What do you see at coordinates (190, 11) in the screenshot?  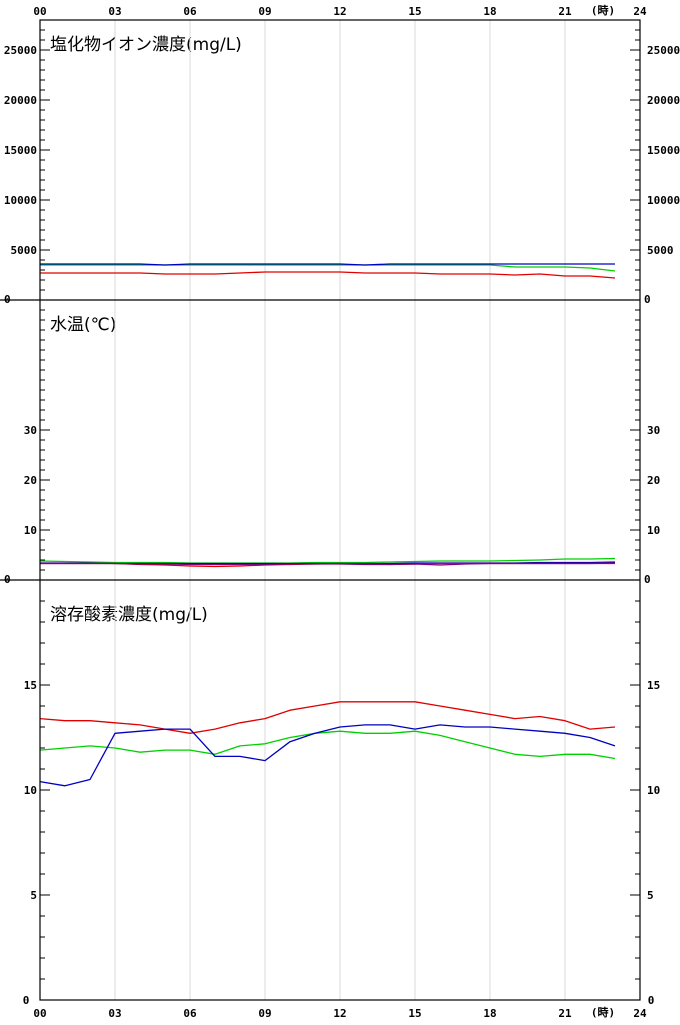 I see `x-tick-label-top: 06` at bounding box center [190, 11].